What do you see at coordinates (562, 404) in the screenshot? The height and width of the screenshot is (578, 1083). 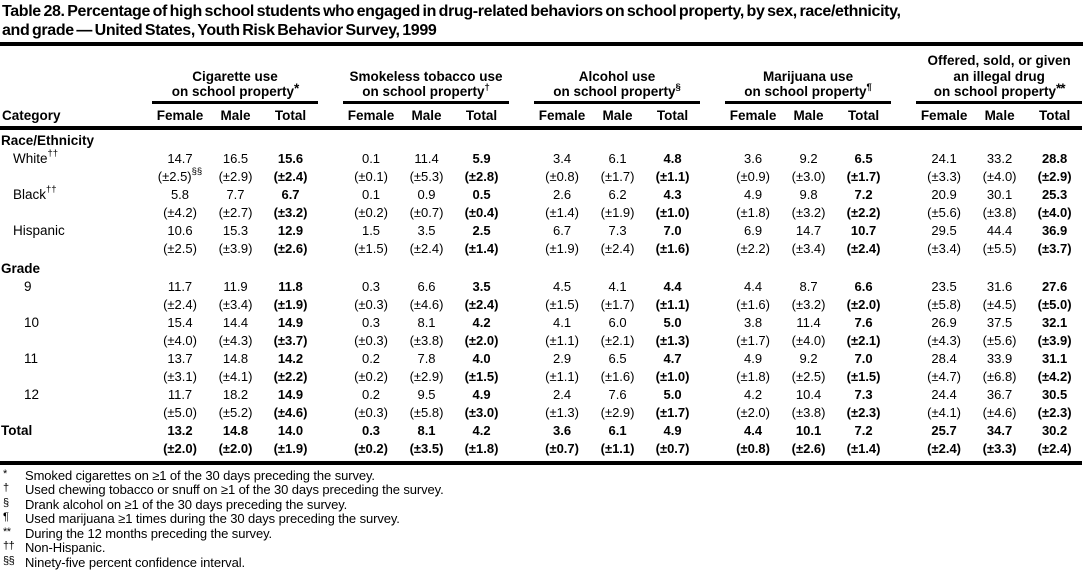 I see `data-cell: 2.4 (±1.3)` at bounding box center [562, 404].